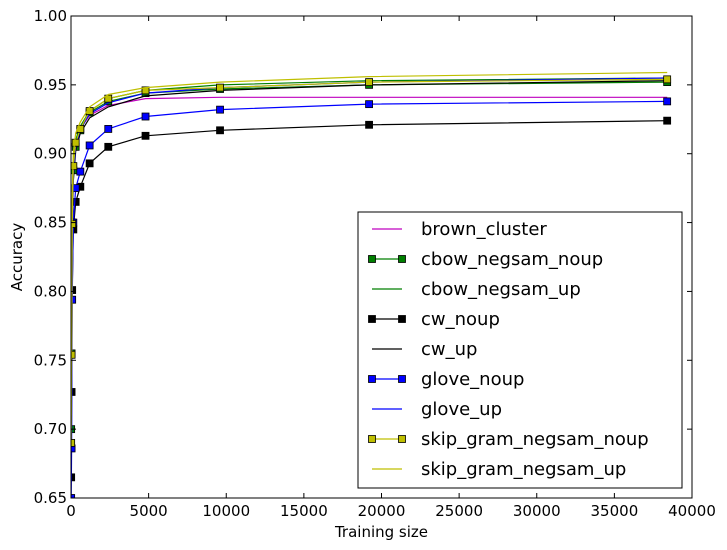 This screenshot has height=550, width=727. What do you see at coordinates (523, 469) in the screenshot?
I see `legend-label: skip_gram_negsam_up` at bounding box center [523, 469].